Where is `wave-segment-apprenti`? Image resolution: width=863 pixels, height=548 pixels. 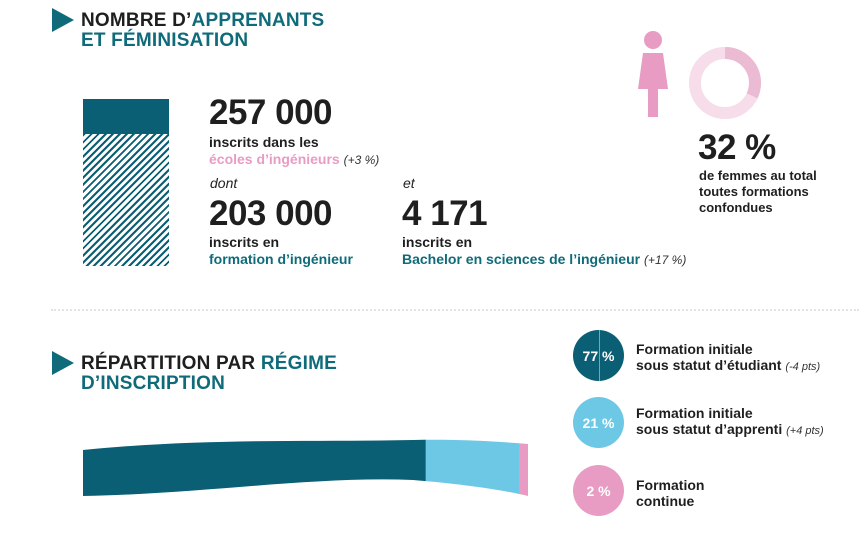
wave-segment-apprenti is located at coordinates (472, 468).